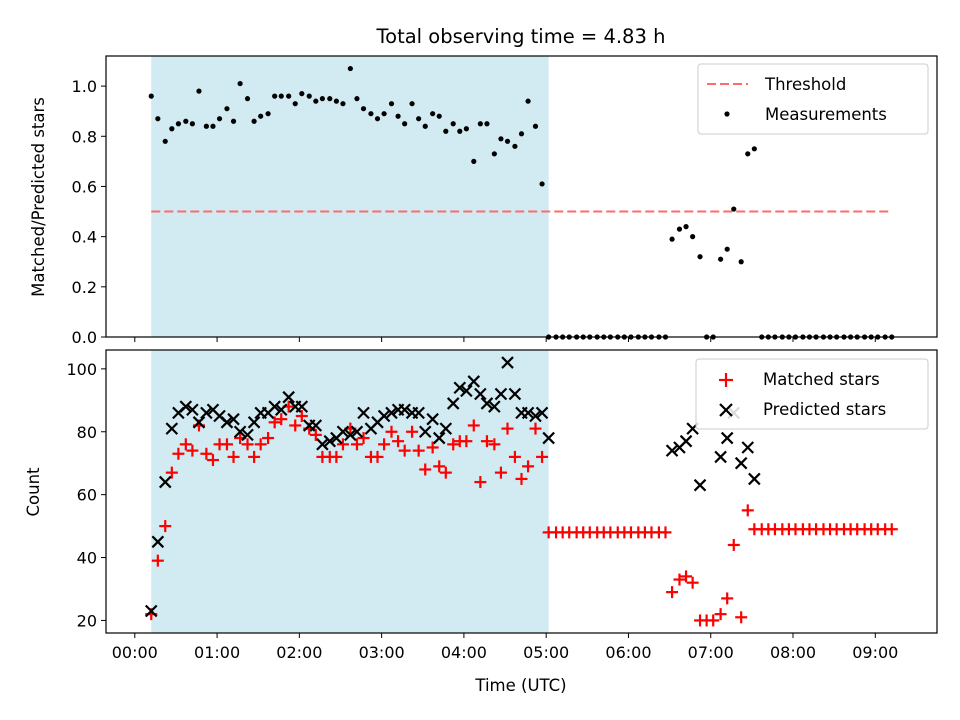 The image size is (960, 720). I want to click on x-tick-label: 01:00, so click(217, 652).